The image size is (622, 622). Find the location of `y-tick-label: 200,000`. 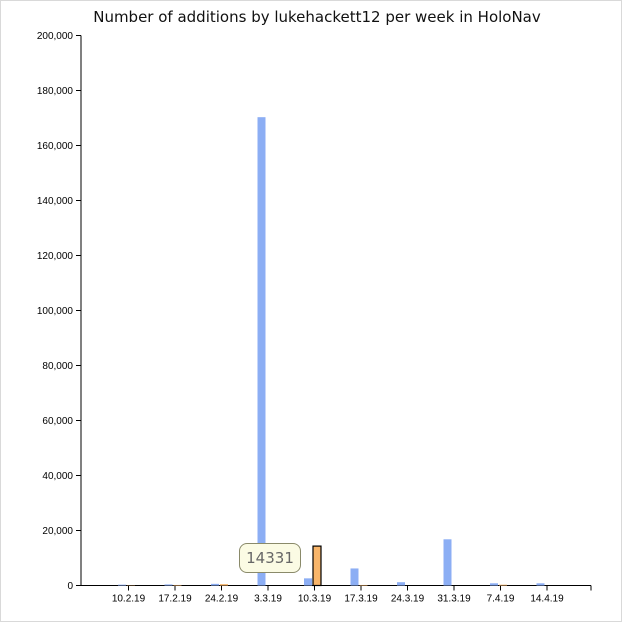

y-tick-label: 200,000 is located at coordinates (55, 36).